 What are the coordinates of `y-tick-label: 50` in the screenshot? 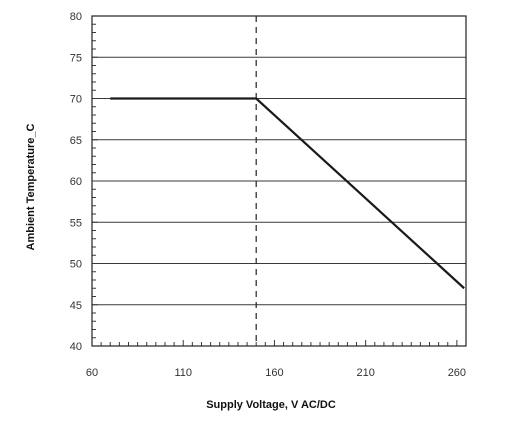 It's located at (76, 265).